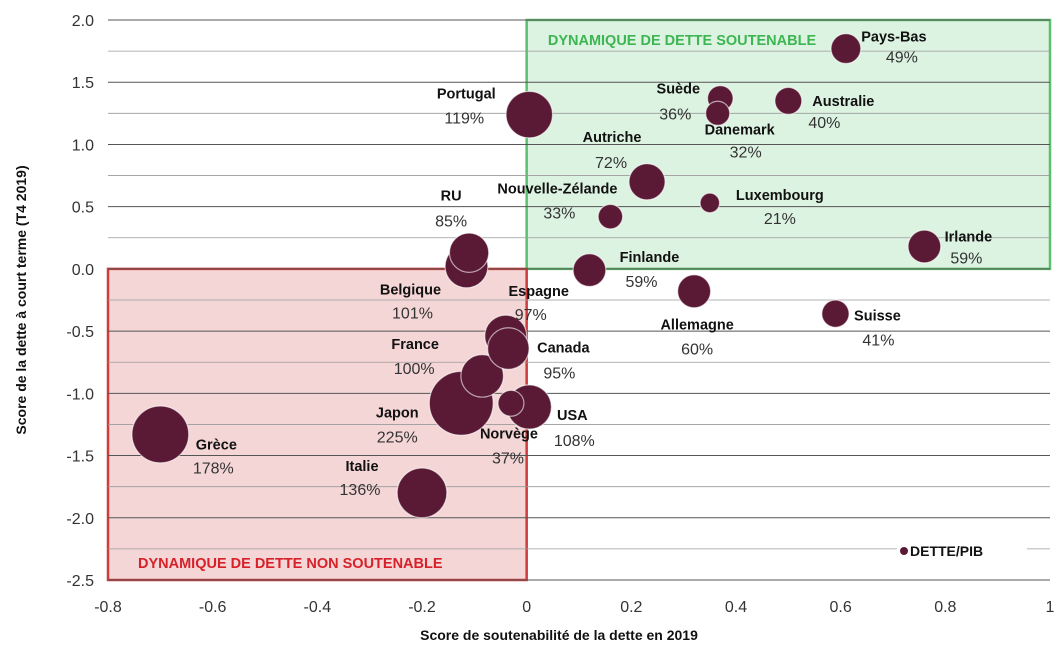 This screenshot has height=653, width=1061. I want to click on label-name-espagne: Espagne, so click(539, 292).